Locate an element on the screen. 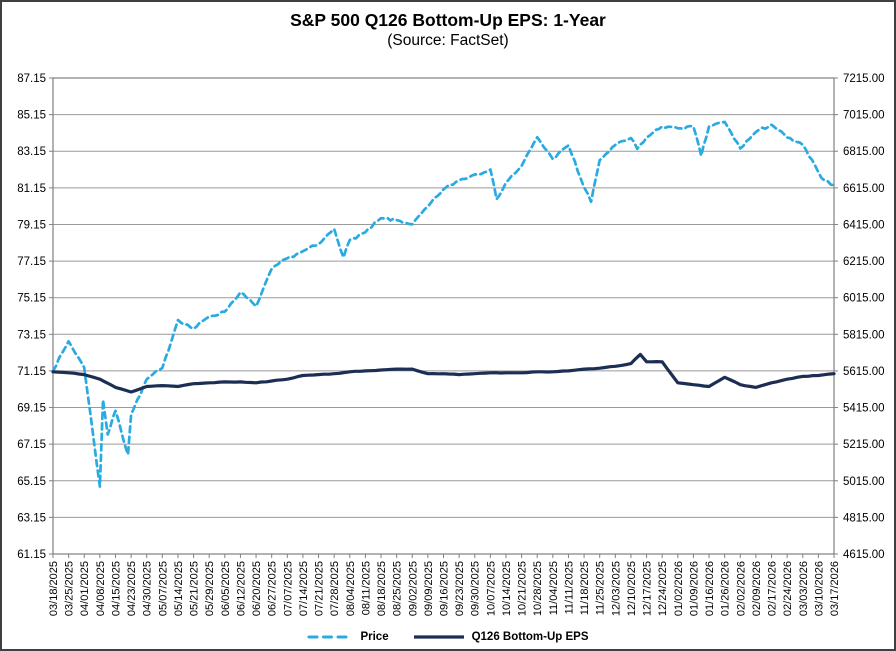 This screenshot has height=651, width=896. x-axis-label: 06/05/2025 is located at coordinates (226, 588).